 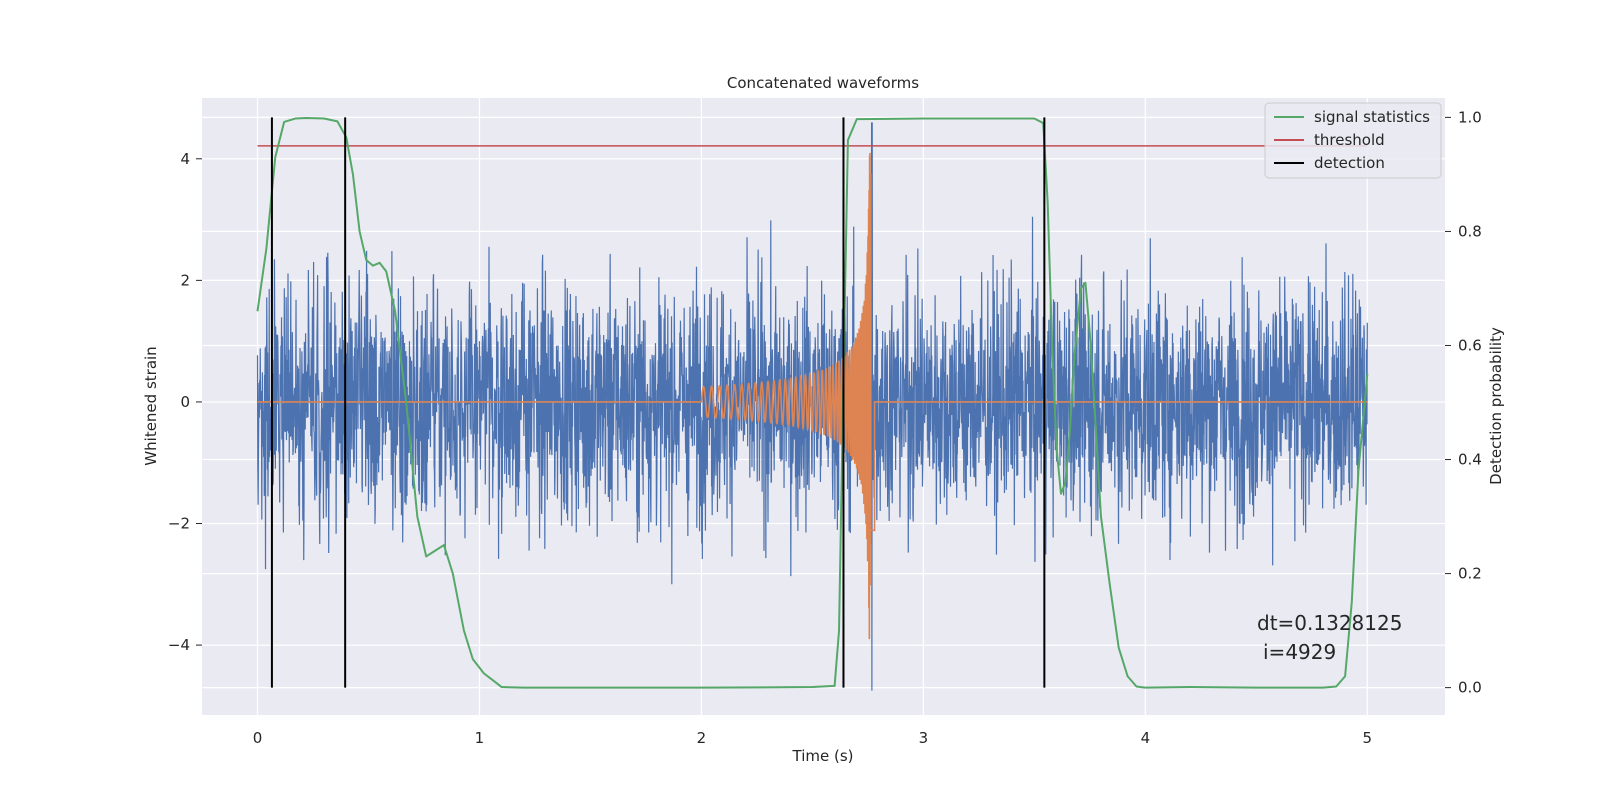 What do you see at coordinates (179, 524) in the screenshot?
I see `y-tick-label: −2` at bounding box center [179, 524].